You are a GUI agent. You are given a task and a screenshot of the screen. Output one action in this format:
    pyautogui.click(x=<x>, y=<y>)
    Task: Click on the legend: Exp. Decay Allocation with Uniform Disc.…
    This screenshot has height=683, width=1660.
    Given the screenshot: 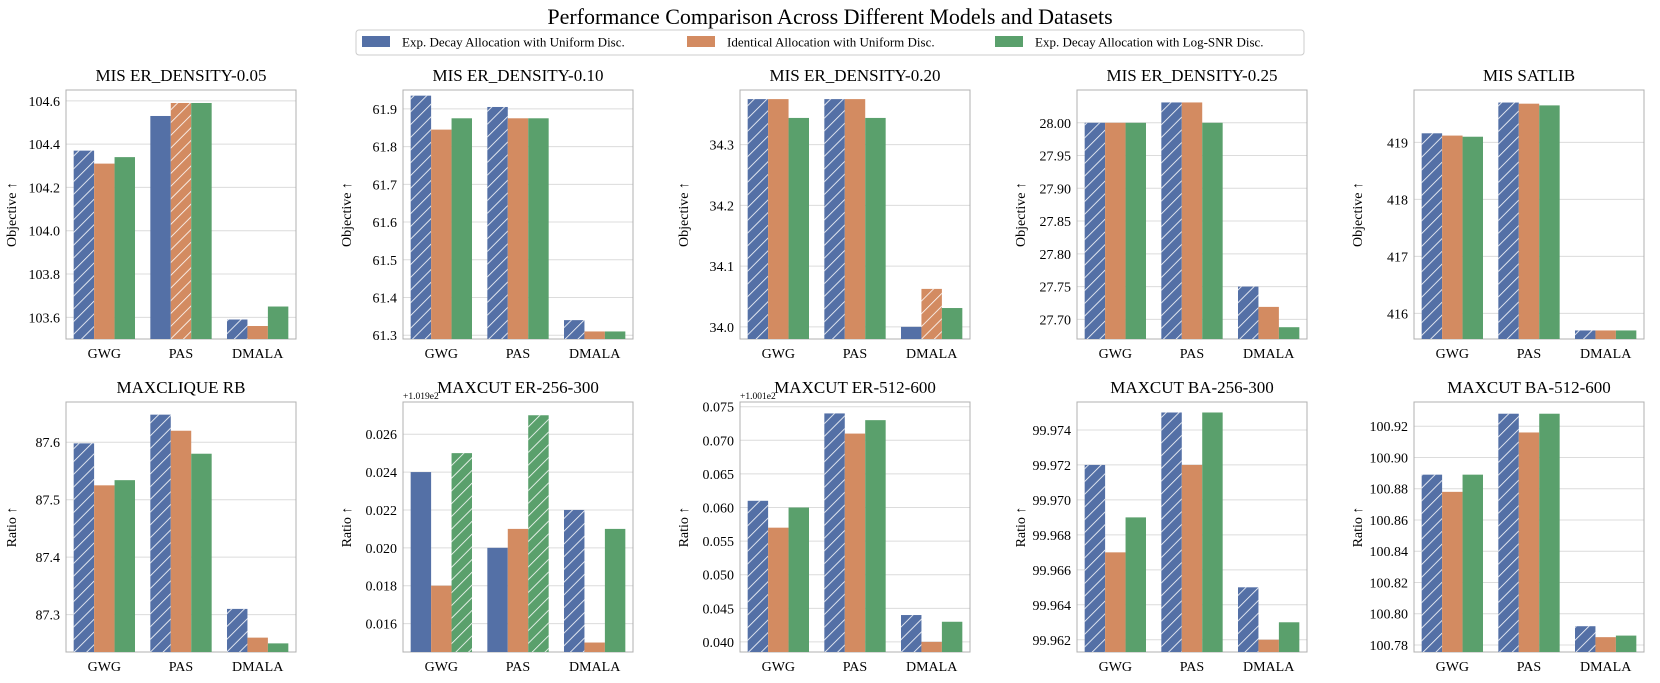 What is the action you would take?
    pyautogui.click(x=830, y=42)
    